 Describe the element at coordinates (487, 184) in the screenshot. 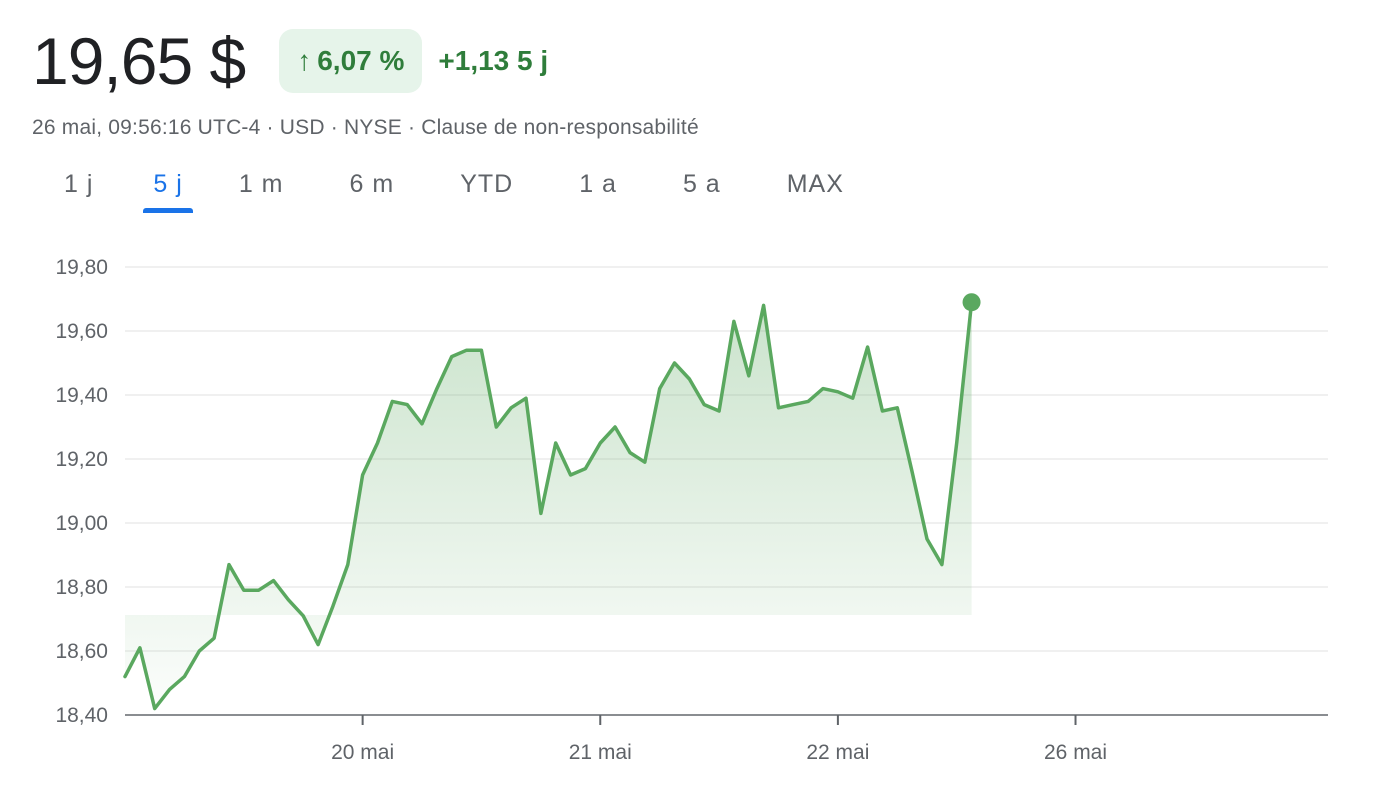

I see `tab-ytd: YTD` at that location.